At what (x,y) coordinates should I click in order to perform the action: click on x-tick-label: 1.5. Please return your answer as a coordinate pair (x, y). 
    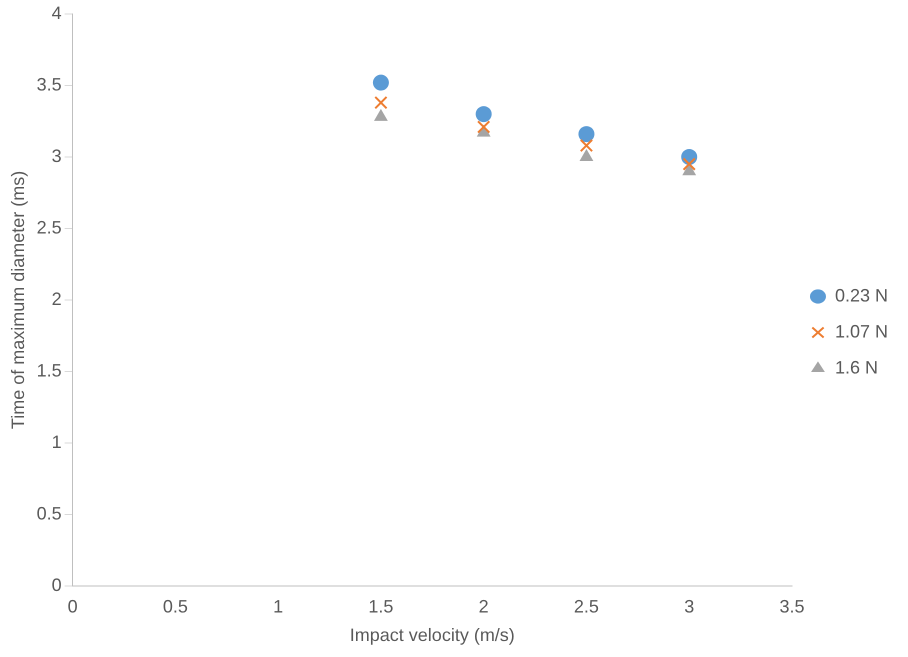
    Looking at the image, I should click on (381, 606).